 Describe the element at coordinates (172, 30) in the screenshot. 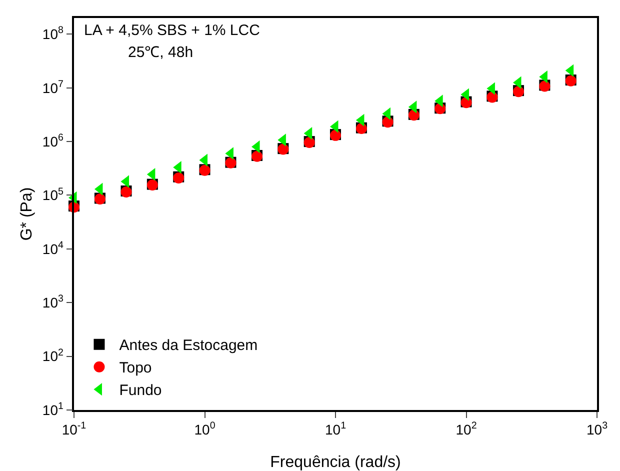

I see `annotation: LA + 4,5% SBS + 1% LCC` at that location.